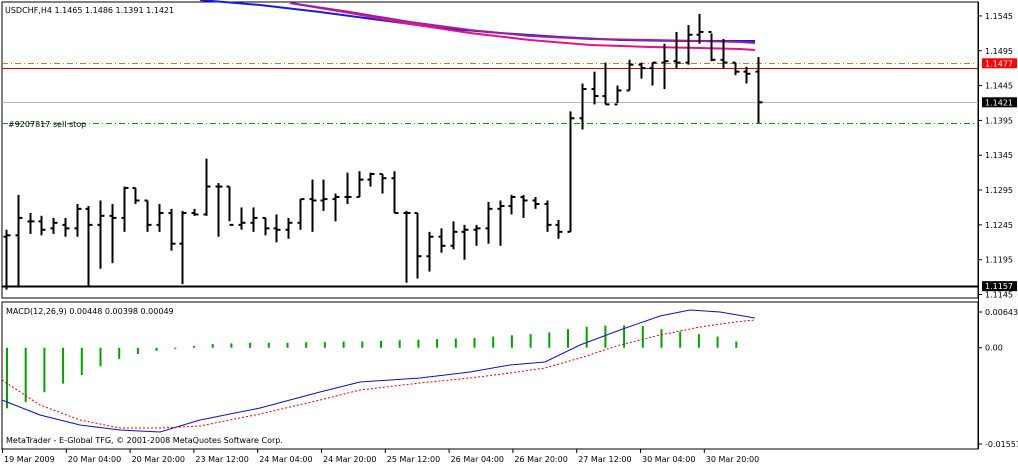 The height and width of the screenshot is (466, 1018). I want to click on time-tick-label: 24 Mar 04:00, so click(285, 459).